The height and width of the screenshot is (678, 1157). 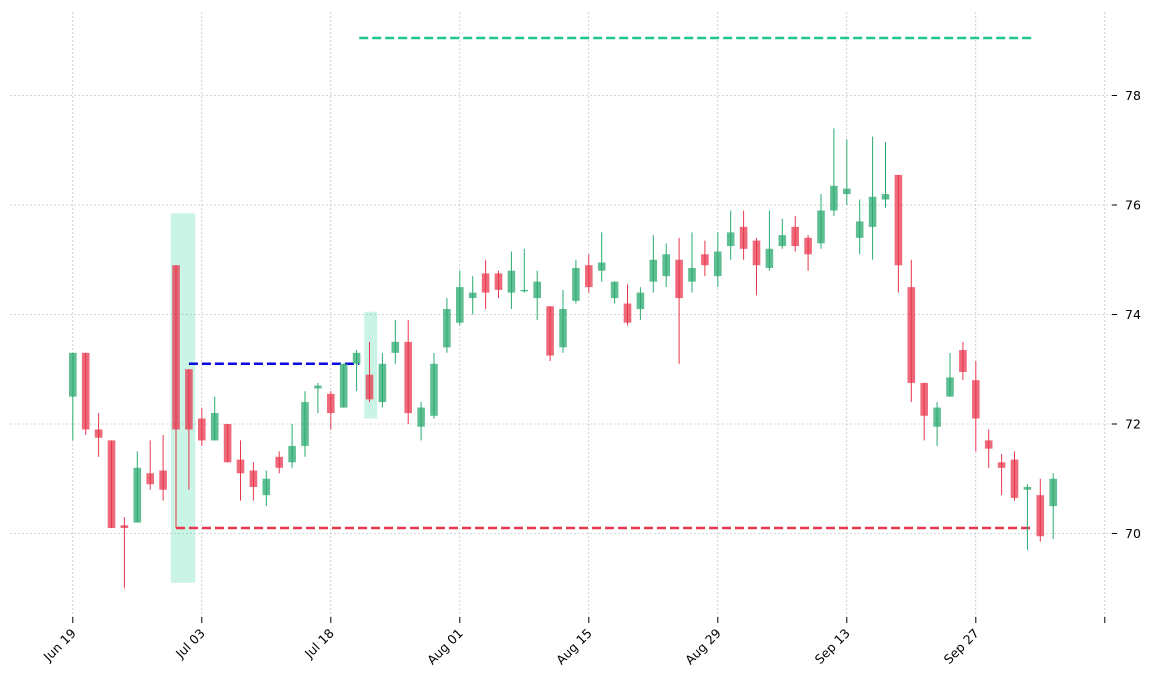 What do you see at coordinates (832, 646) in the screenshot?
I see `x-tick-label: Sep 13` at bounding box center [832, 646].